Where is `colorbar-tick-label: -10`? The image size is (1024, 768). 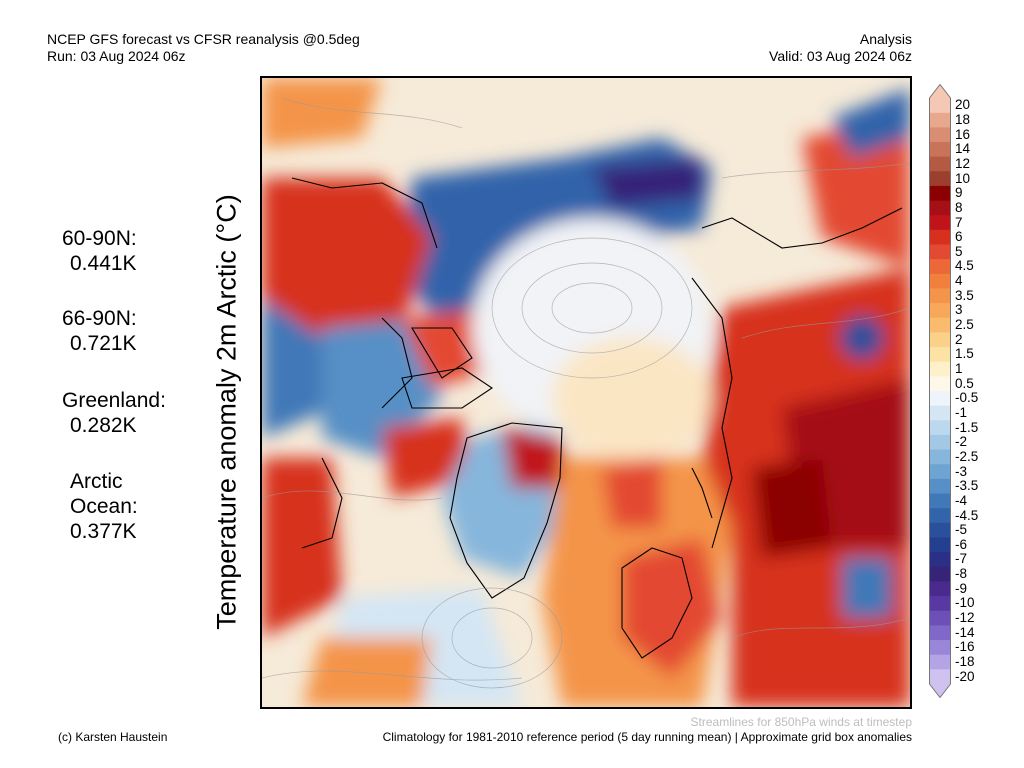 colorbar-tick-label: -10 is located at coordinates (965, 603).